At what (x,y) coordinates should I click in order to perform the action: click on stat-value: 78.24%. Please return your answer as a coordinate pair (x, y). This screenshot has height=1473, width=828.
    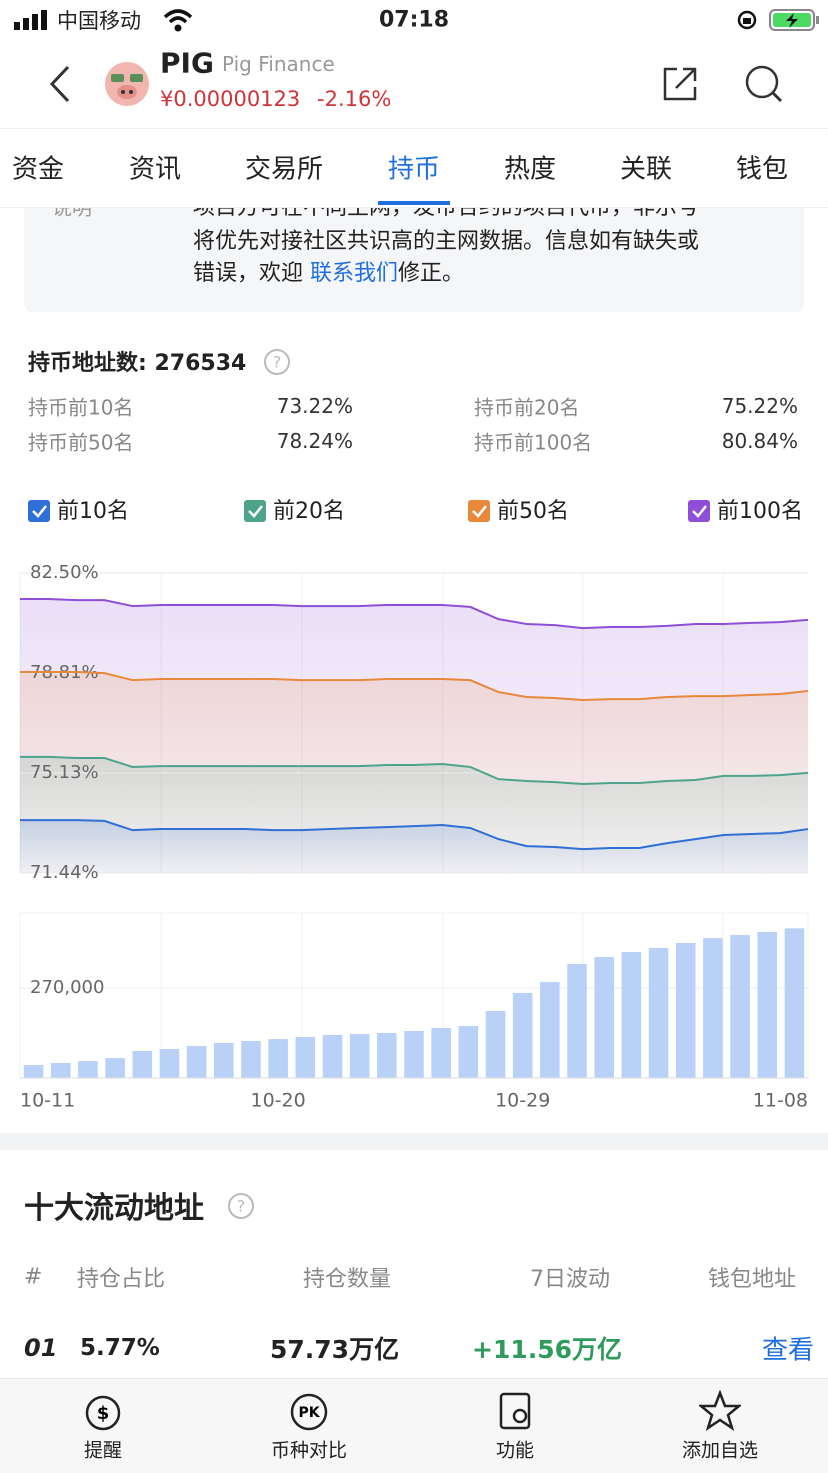
    Looking at the image, I should click on (314, 441).